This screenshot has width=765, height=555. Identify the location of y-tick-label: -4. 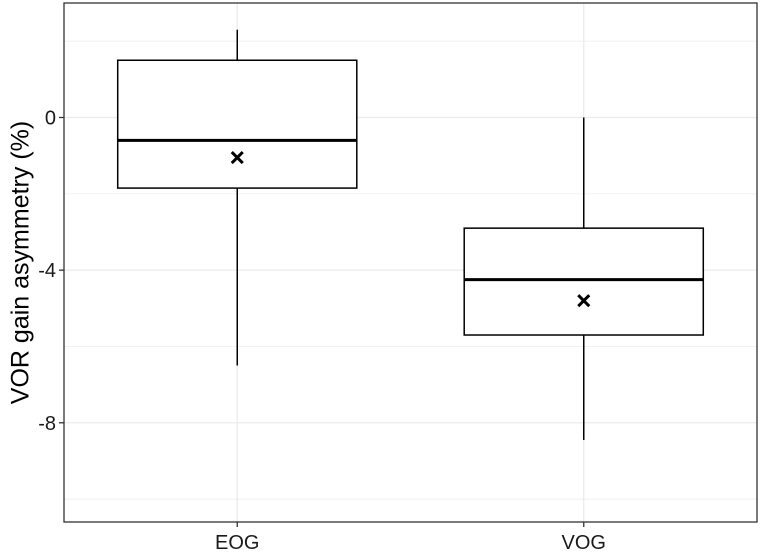
(47, 271).